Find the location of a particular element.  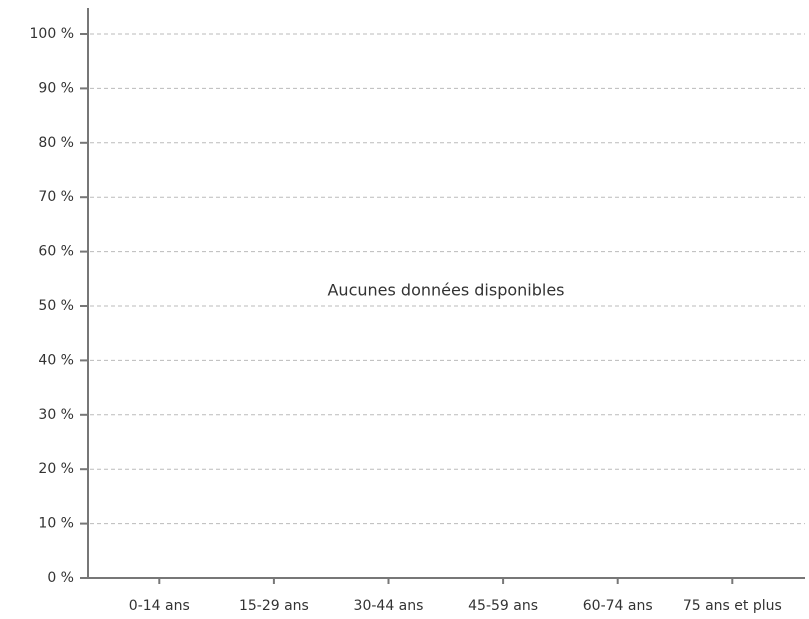

y-tick-label: 90 % is located at coordinates (56, 88).